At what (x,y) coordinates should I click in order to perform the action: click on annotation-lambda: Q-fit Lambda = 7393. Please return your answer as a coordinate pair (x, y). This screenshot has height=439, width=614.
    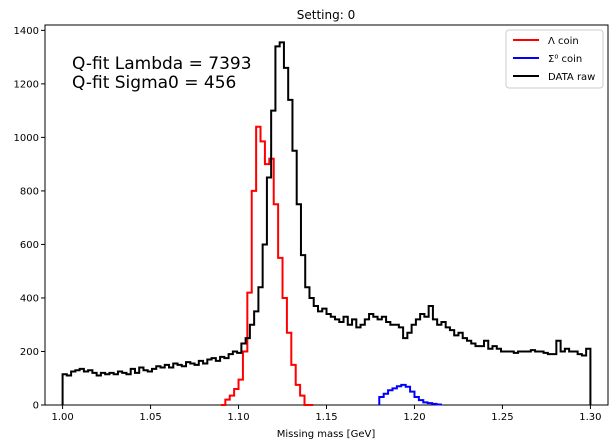
    Looking at the image, I should click on (162, 64).